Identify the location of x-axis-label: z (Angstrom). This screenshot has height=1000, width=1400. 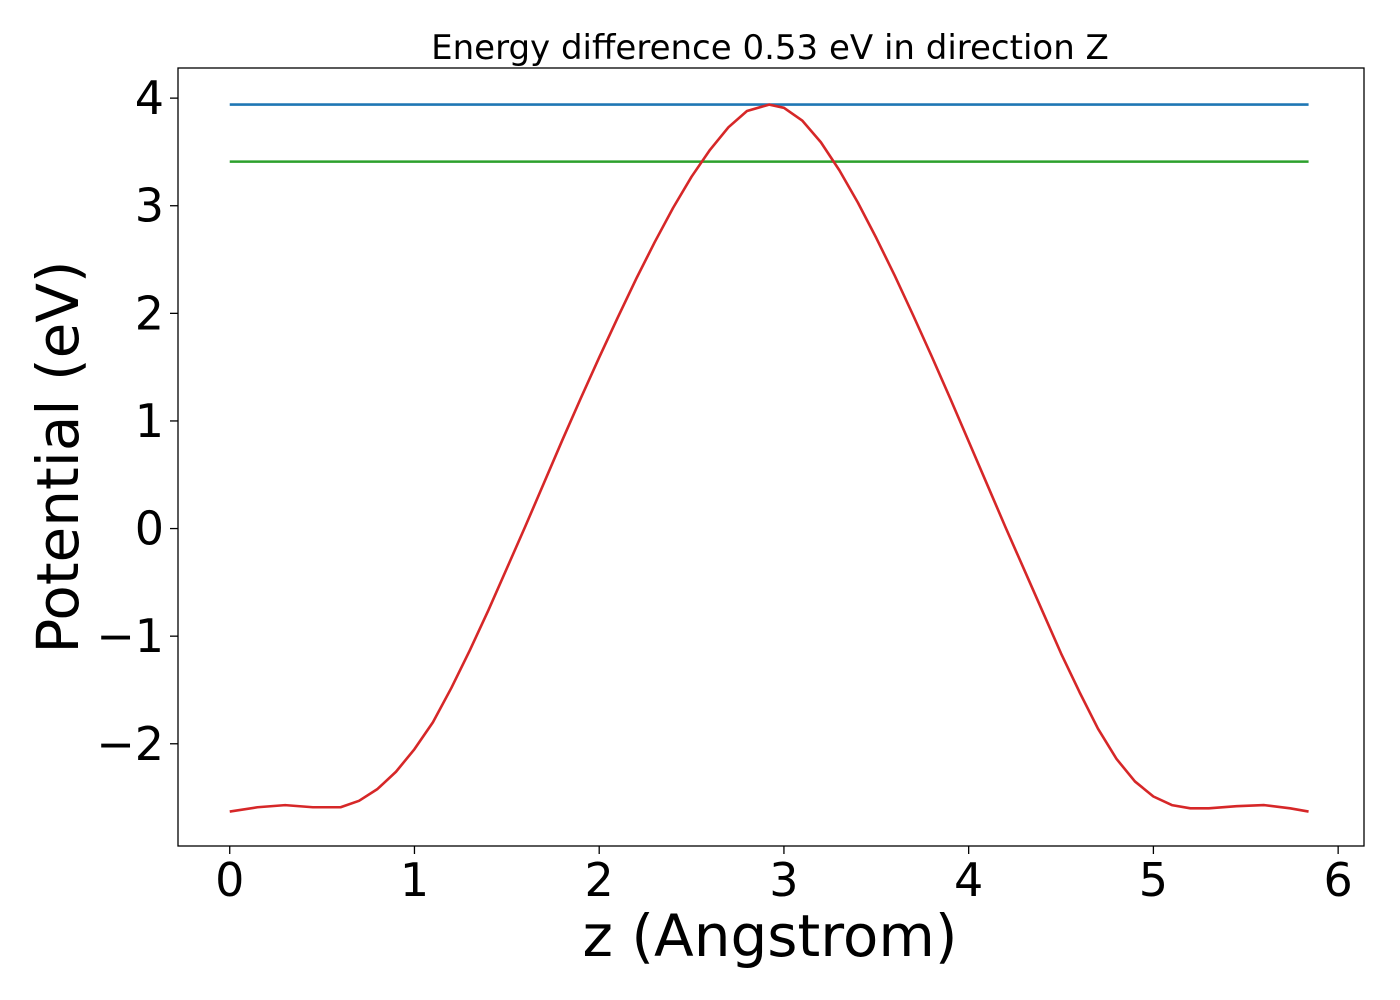
(770, 936).